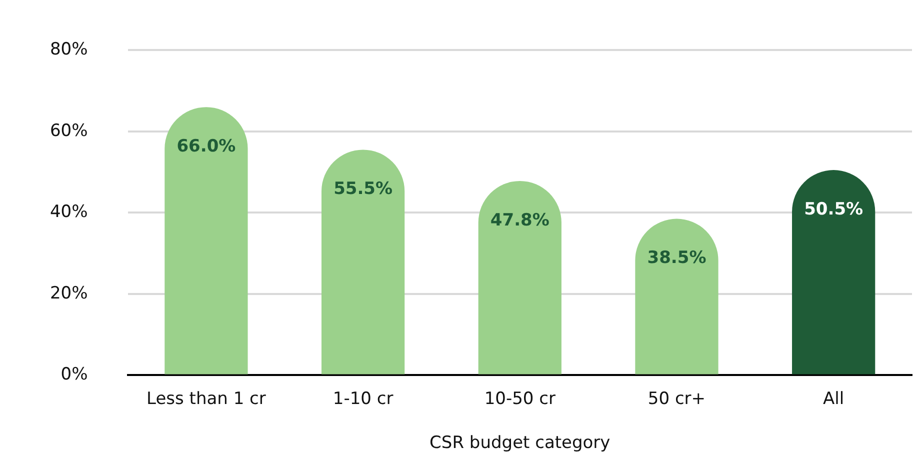  Describe the element at coordinates (69, 212) in the screenshot. I see `y-tick-label: 40%` at that location.